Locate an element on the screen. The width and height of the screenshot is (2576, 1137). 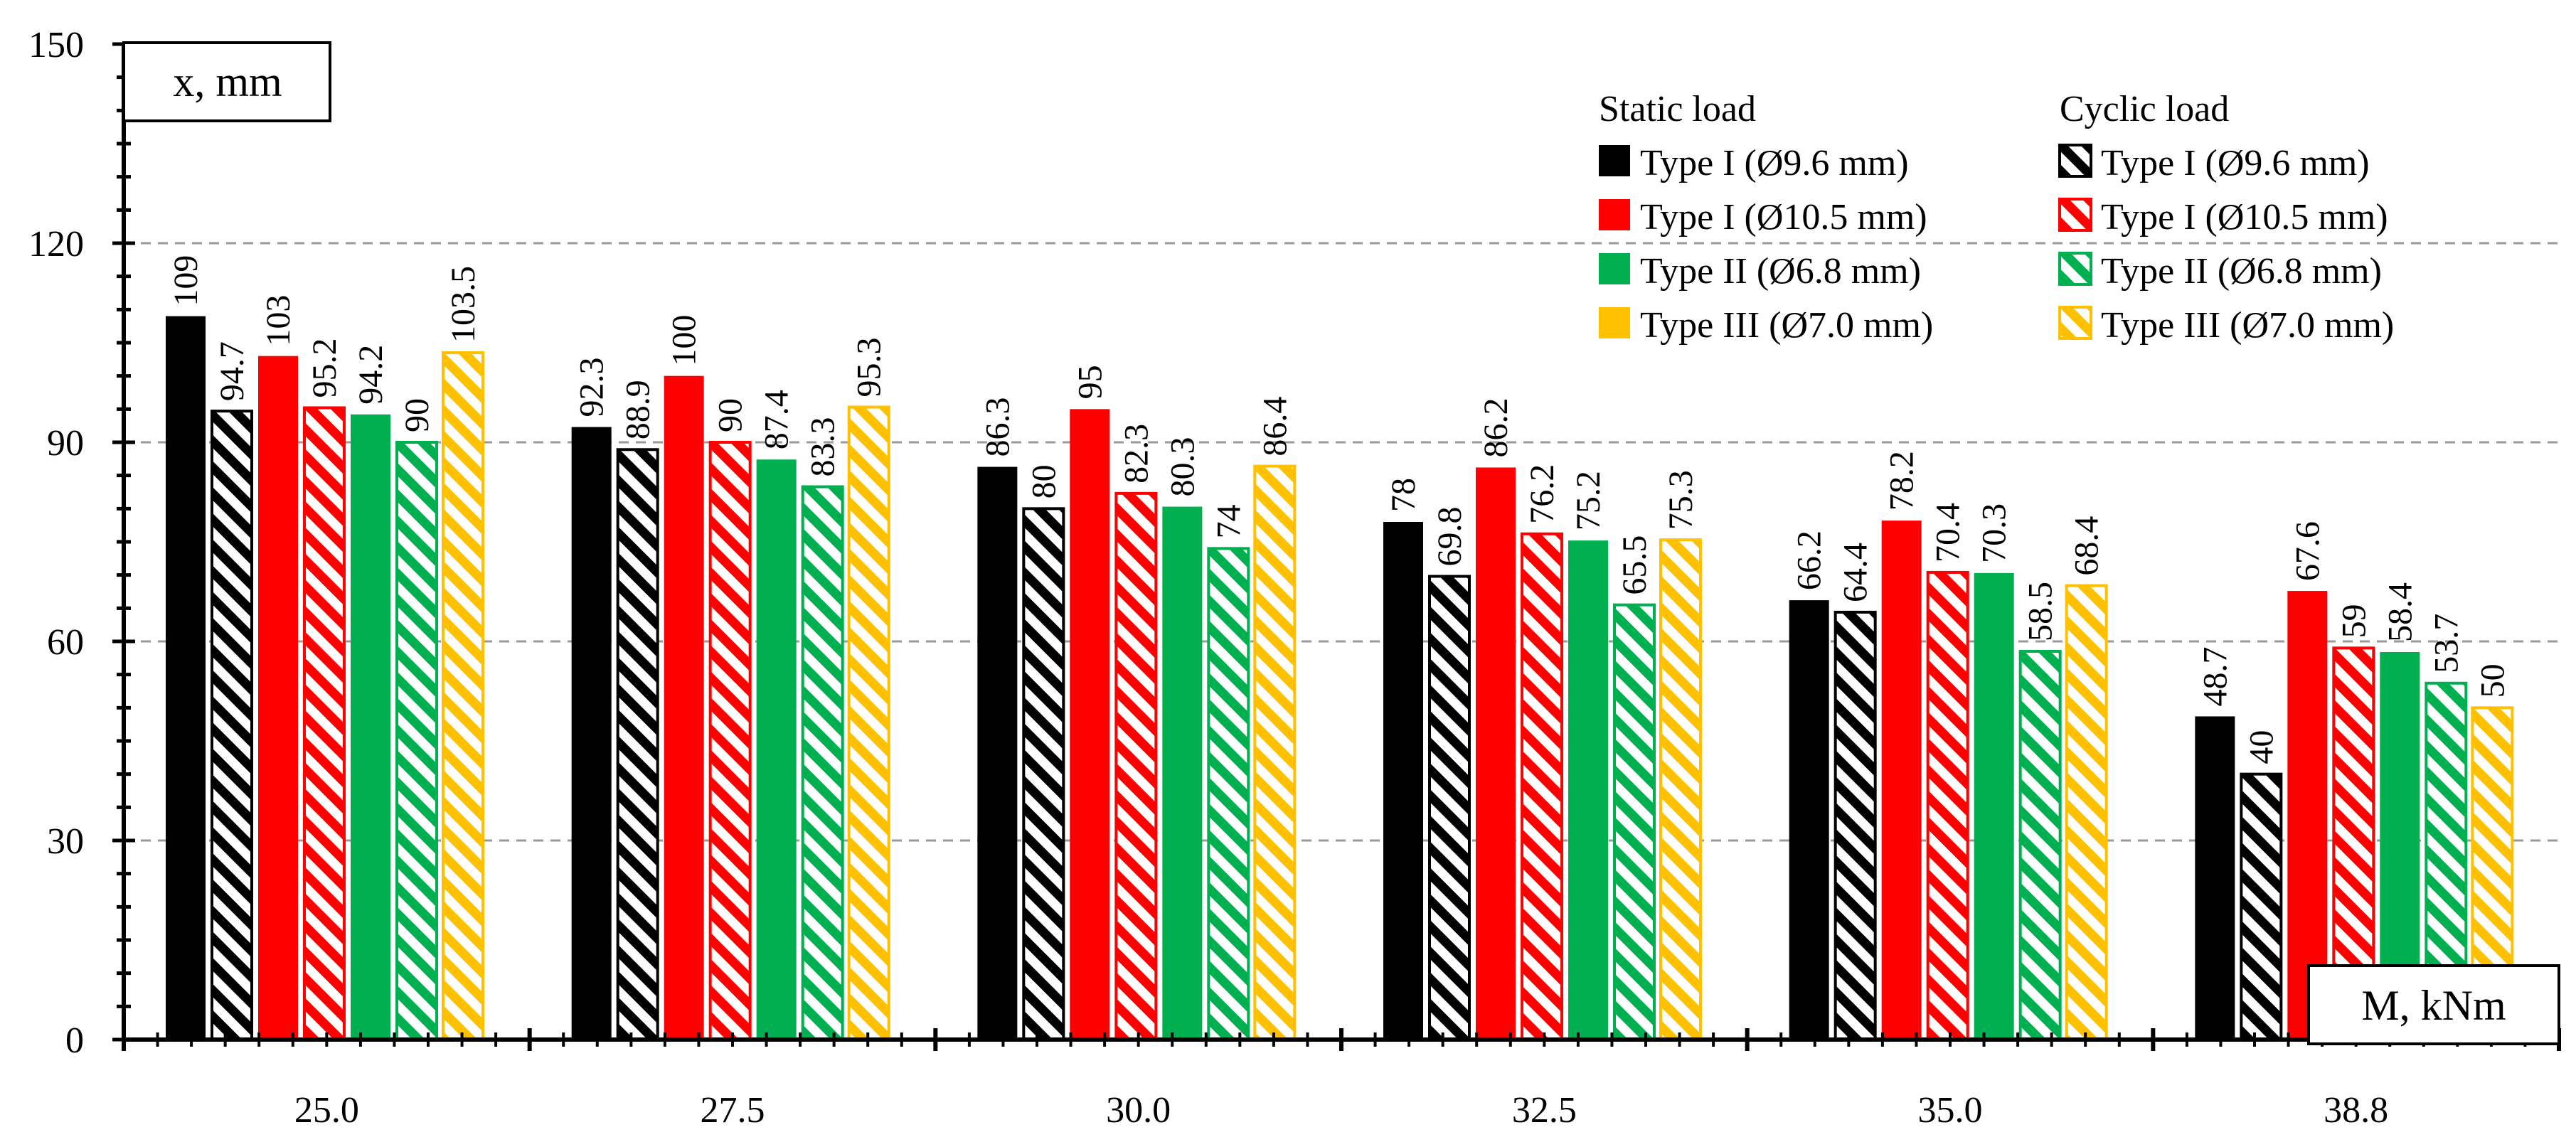
bar-value-label: 65.5 is located at coordinates (1635, 565).